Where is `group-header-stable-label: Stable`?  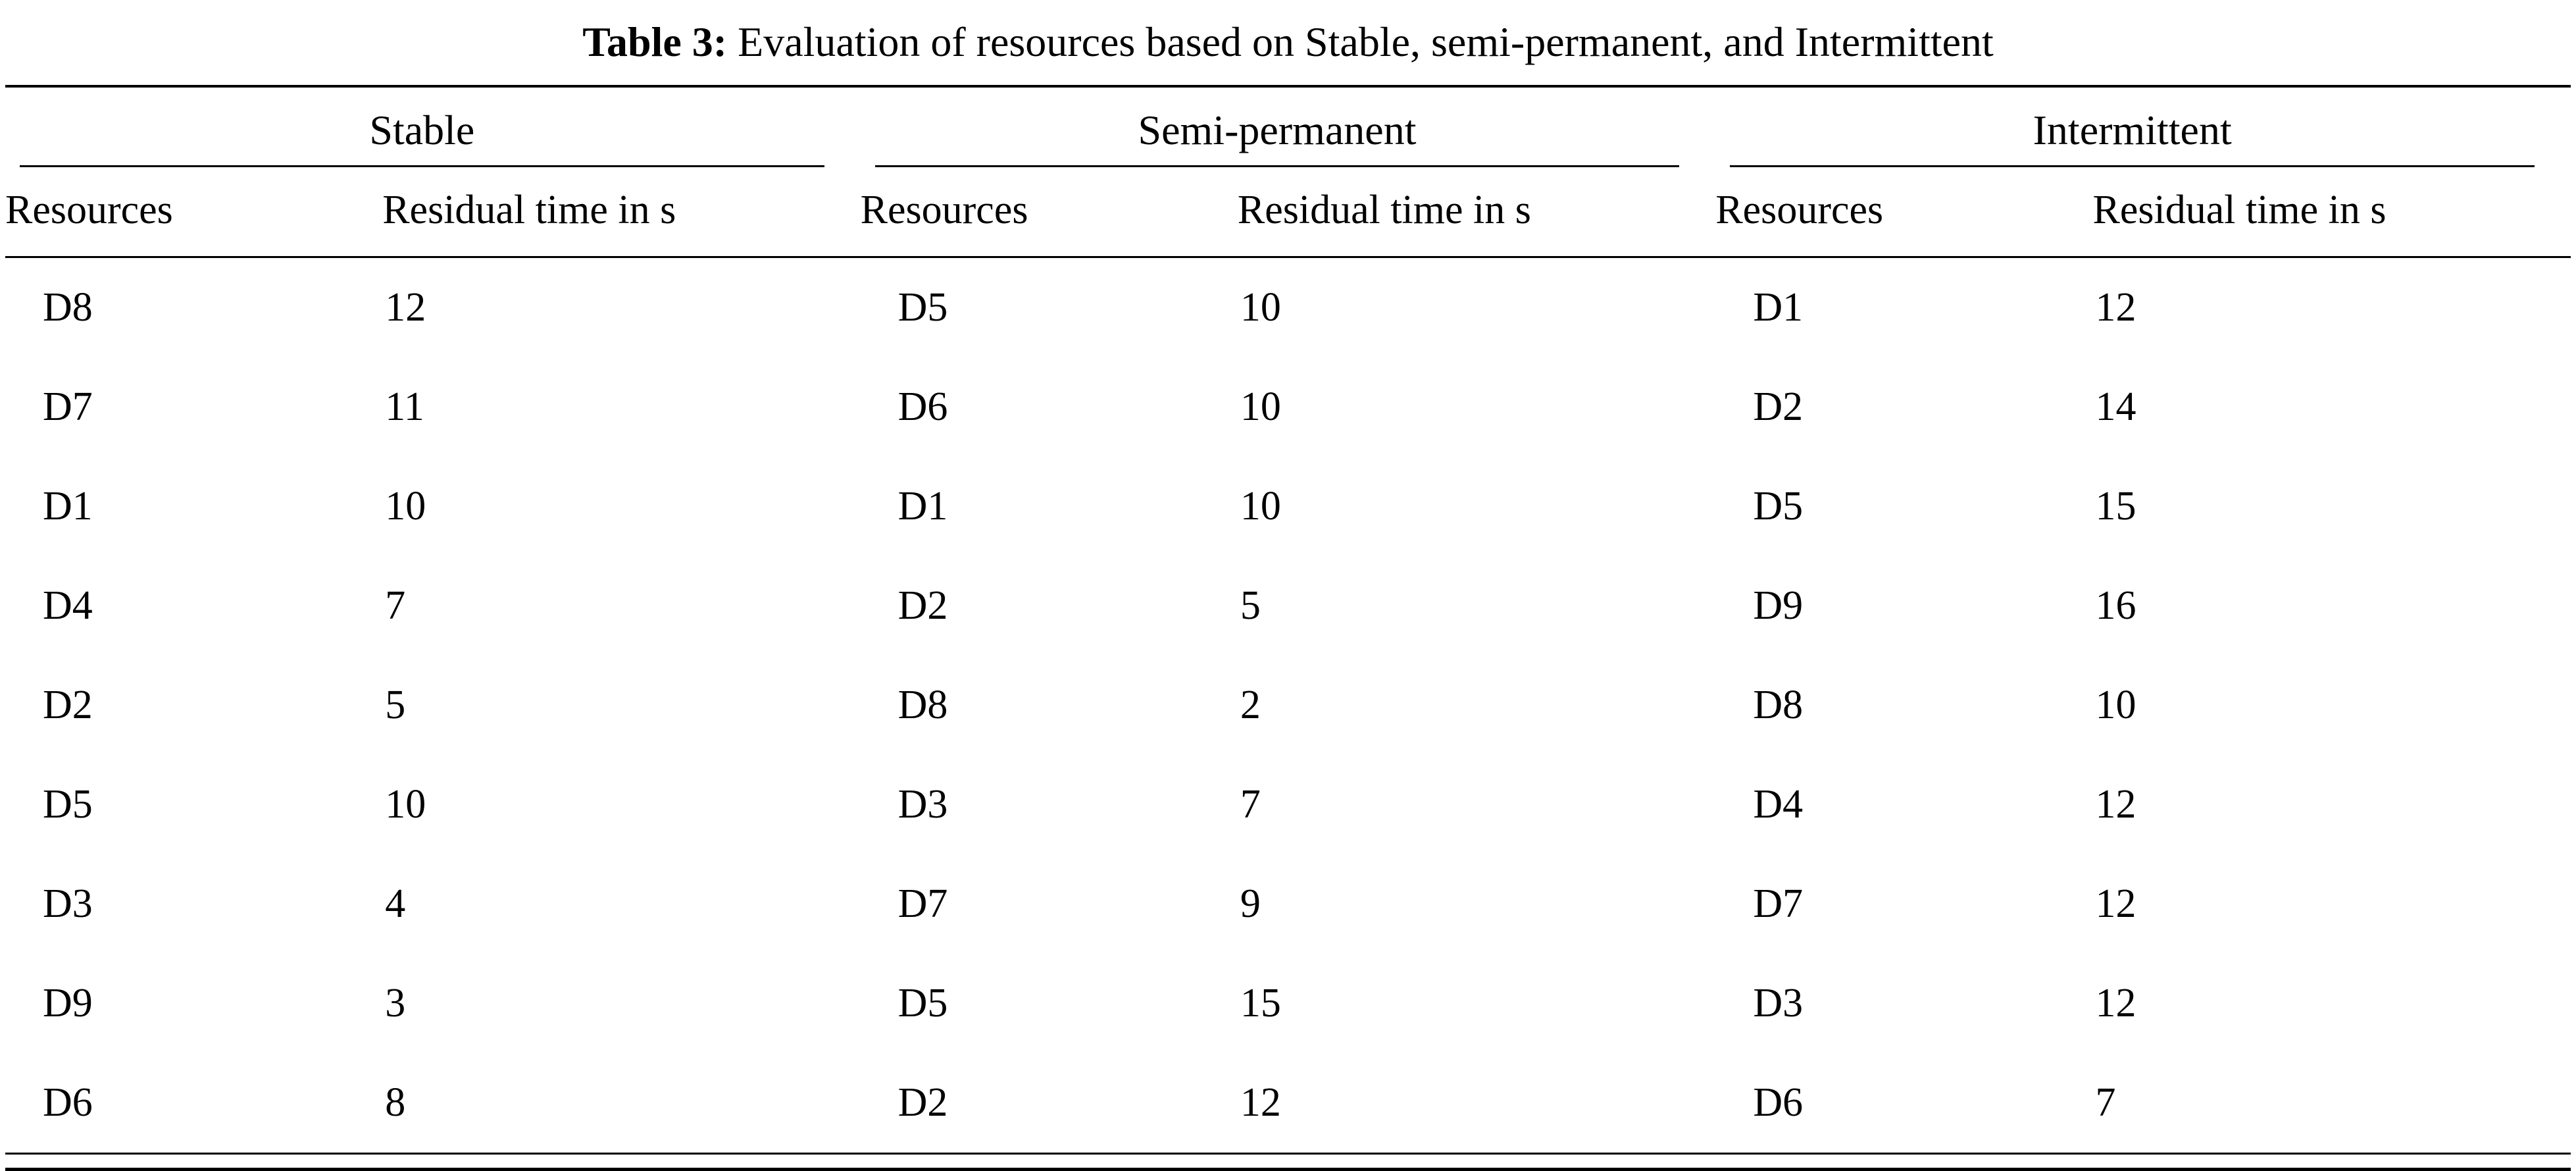
group-header-stable-label: Stable is located at coordinates (422, 136).